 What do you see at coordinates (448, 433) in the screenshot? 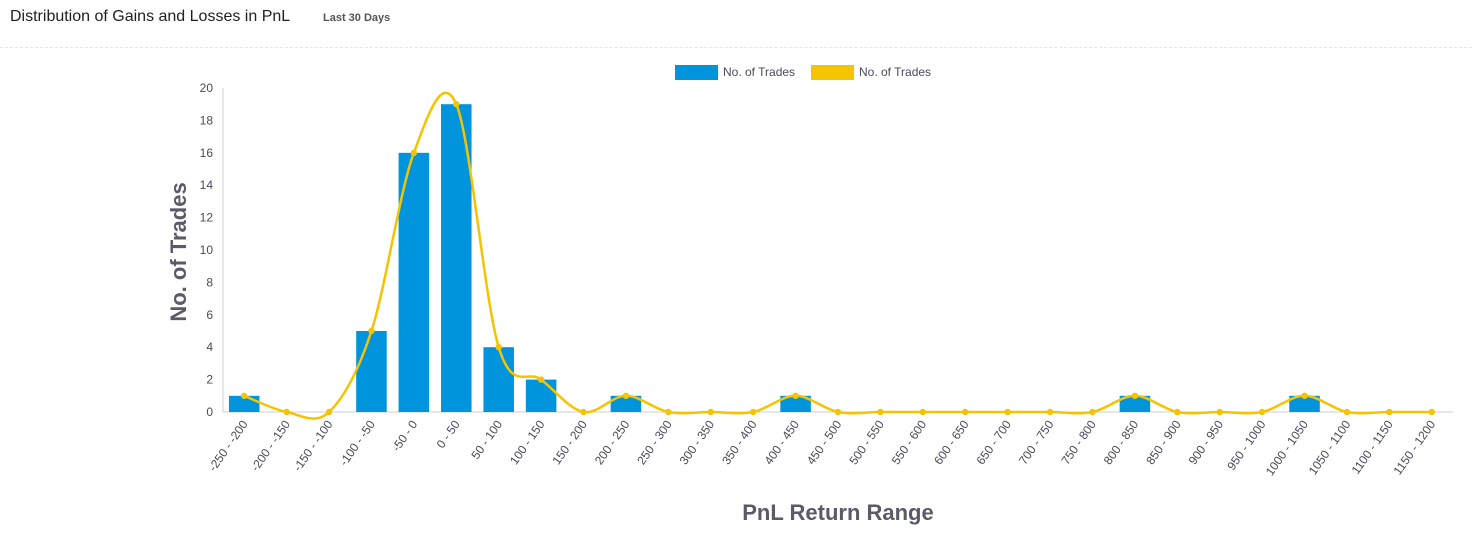
I see `x-tick-label: 0 - 50` at bounding box center [448, 433].